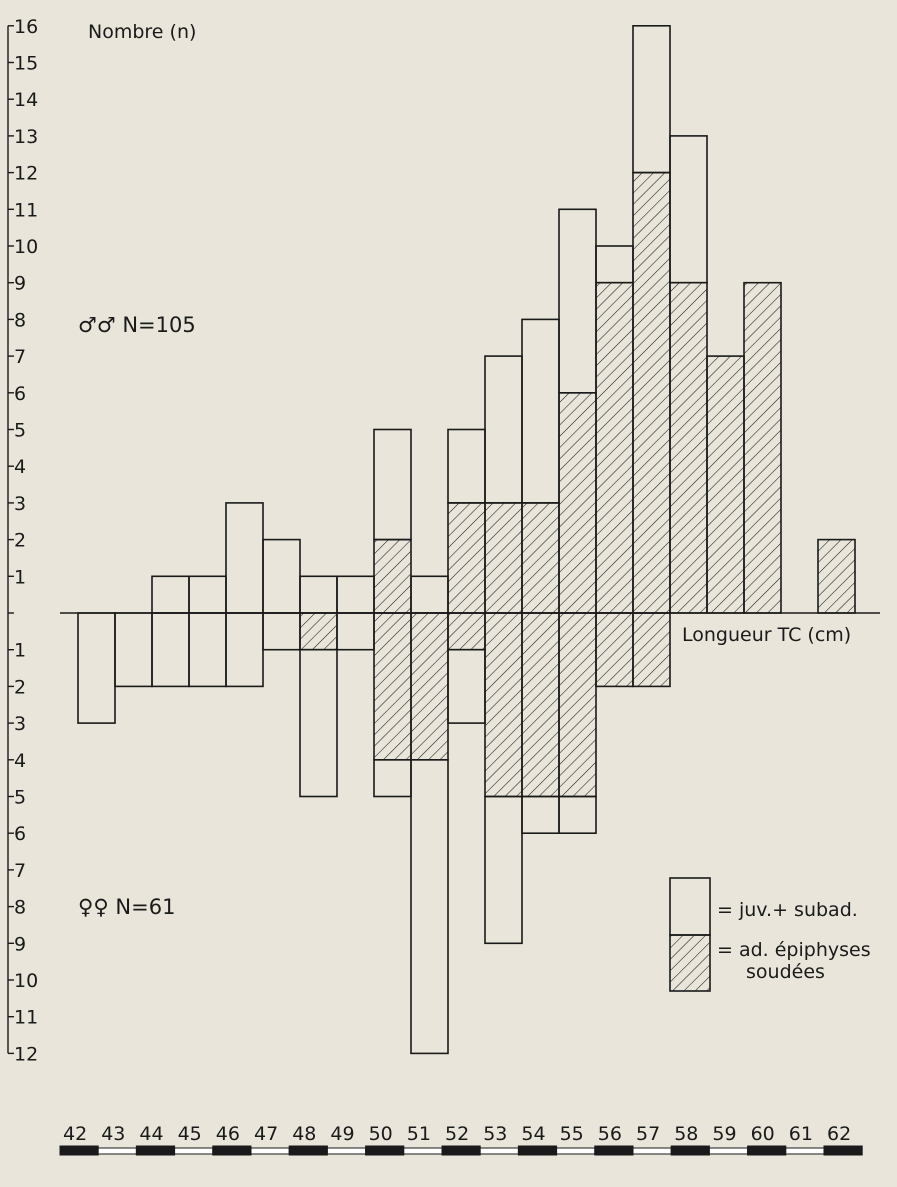  Describe the element at coordinates (495, 1134) in the screenshot. I see `x-category-label: 53` at that location.